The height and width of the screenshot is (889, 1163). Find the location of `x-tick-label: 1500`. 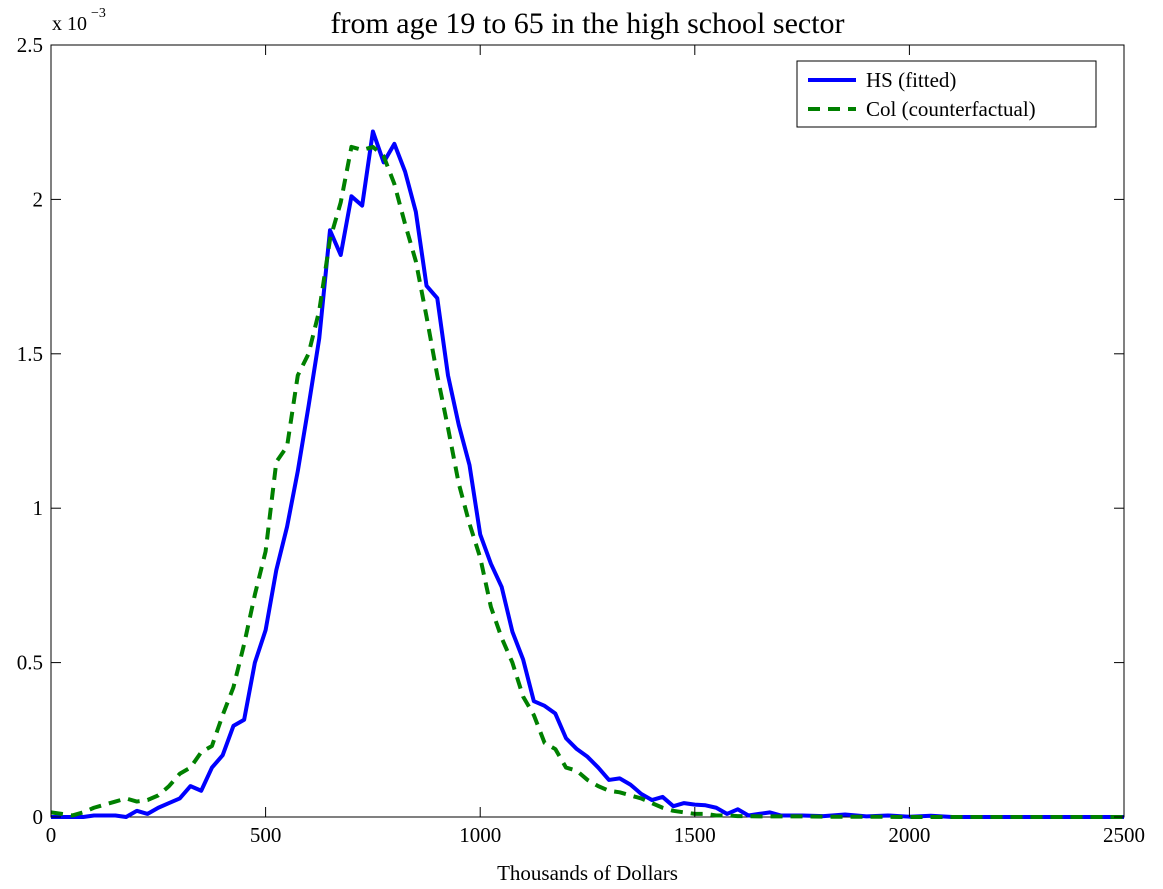

x-tick-label: 1500 is located at coordinates (695, 835).